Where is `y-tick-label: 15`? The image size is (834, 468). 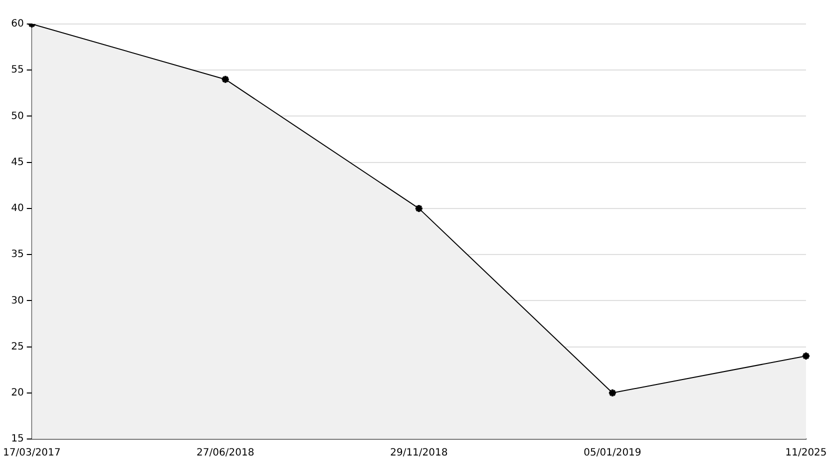
y-tick-label: 15 is located at coordinates (17, 439).